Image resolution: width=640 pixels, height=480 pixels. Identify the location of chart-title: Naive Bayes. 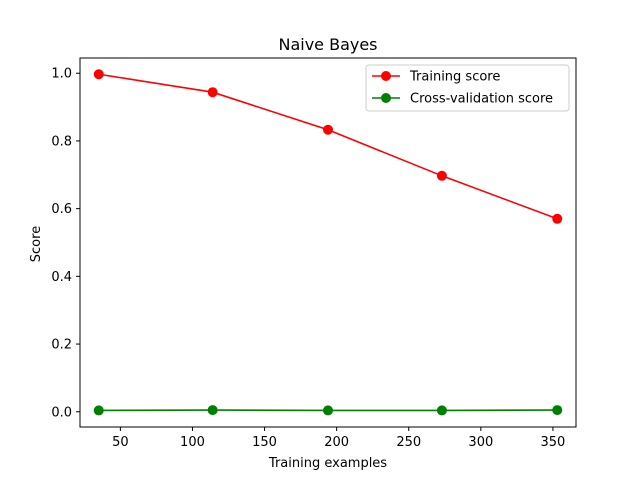
(327, 44).